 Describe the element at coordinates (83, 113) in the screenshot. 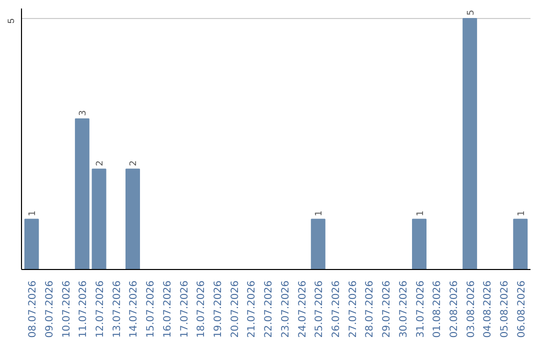

I see `data-label: 3` at that location.